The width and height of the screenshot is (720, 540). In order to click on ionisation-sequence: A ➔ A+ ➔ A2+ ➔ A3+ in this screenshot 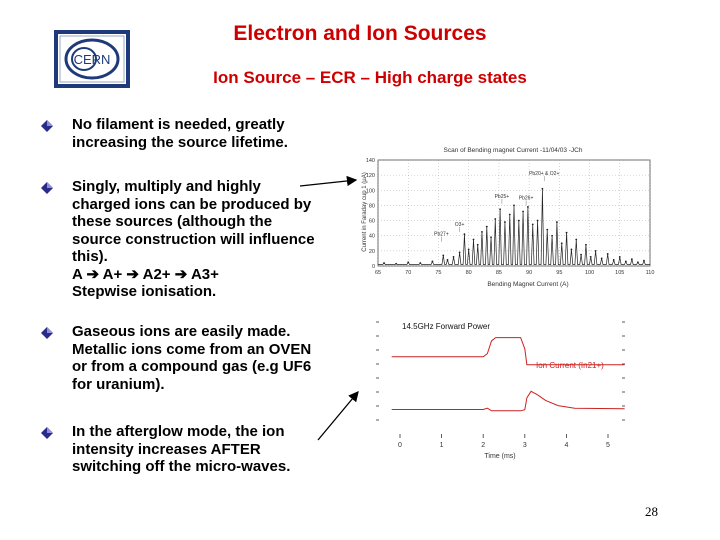, I will do `click(145, 274)`.